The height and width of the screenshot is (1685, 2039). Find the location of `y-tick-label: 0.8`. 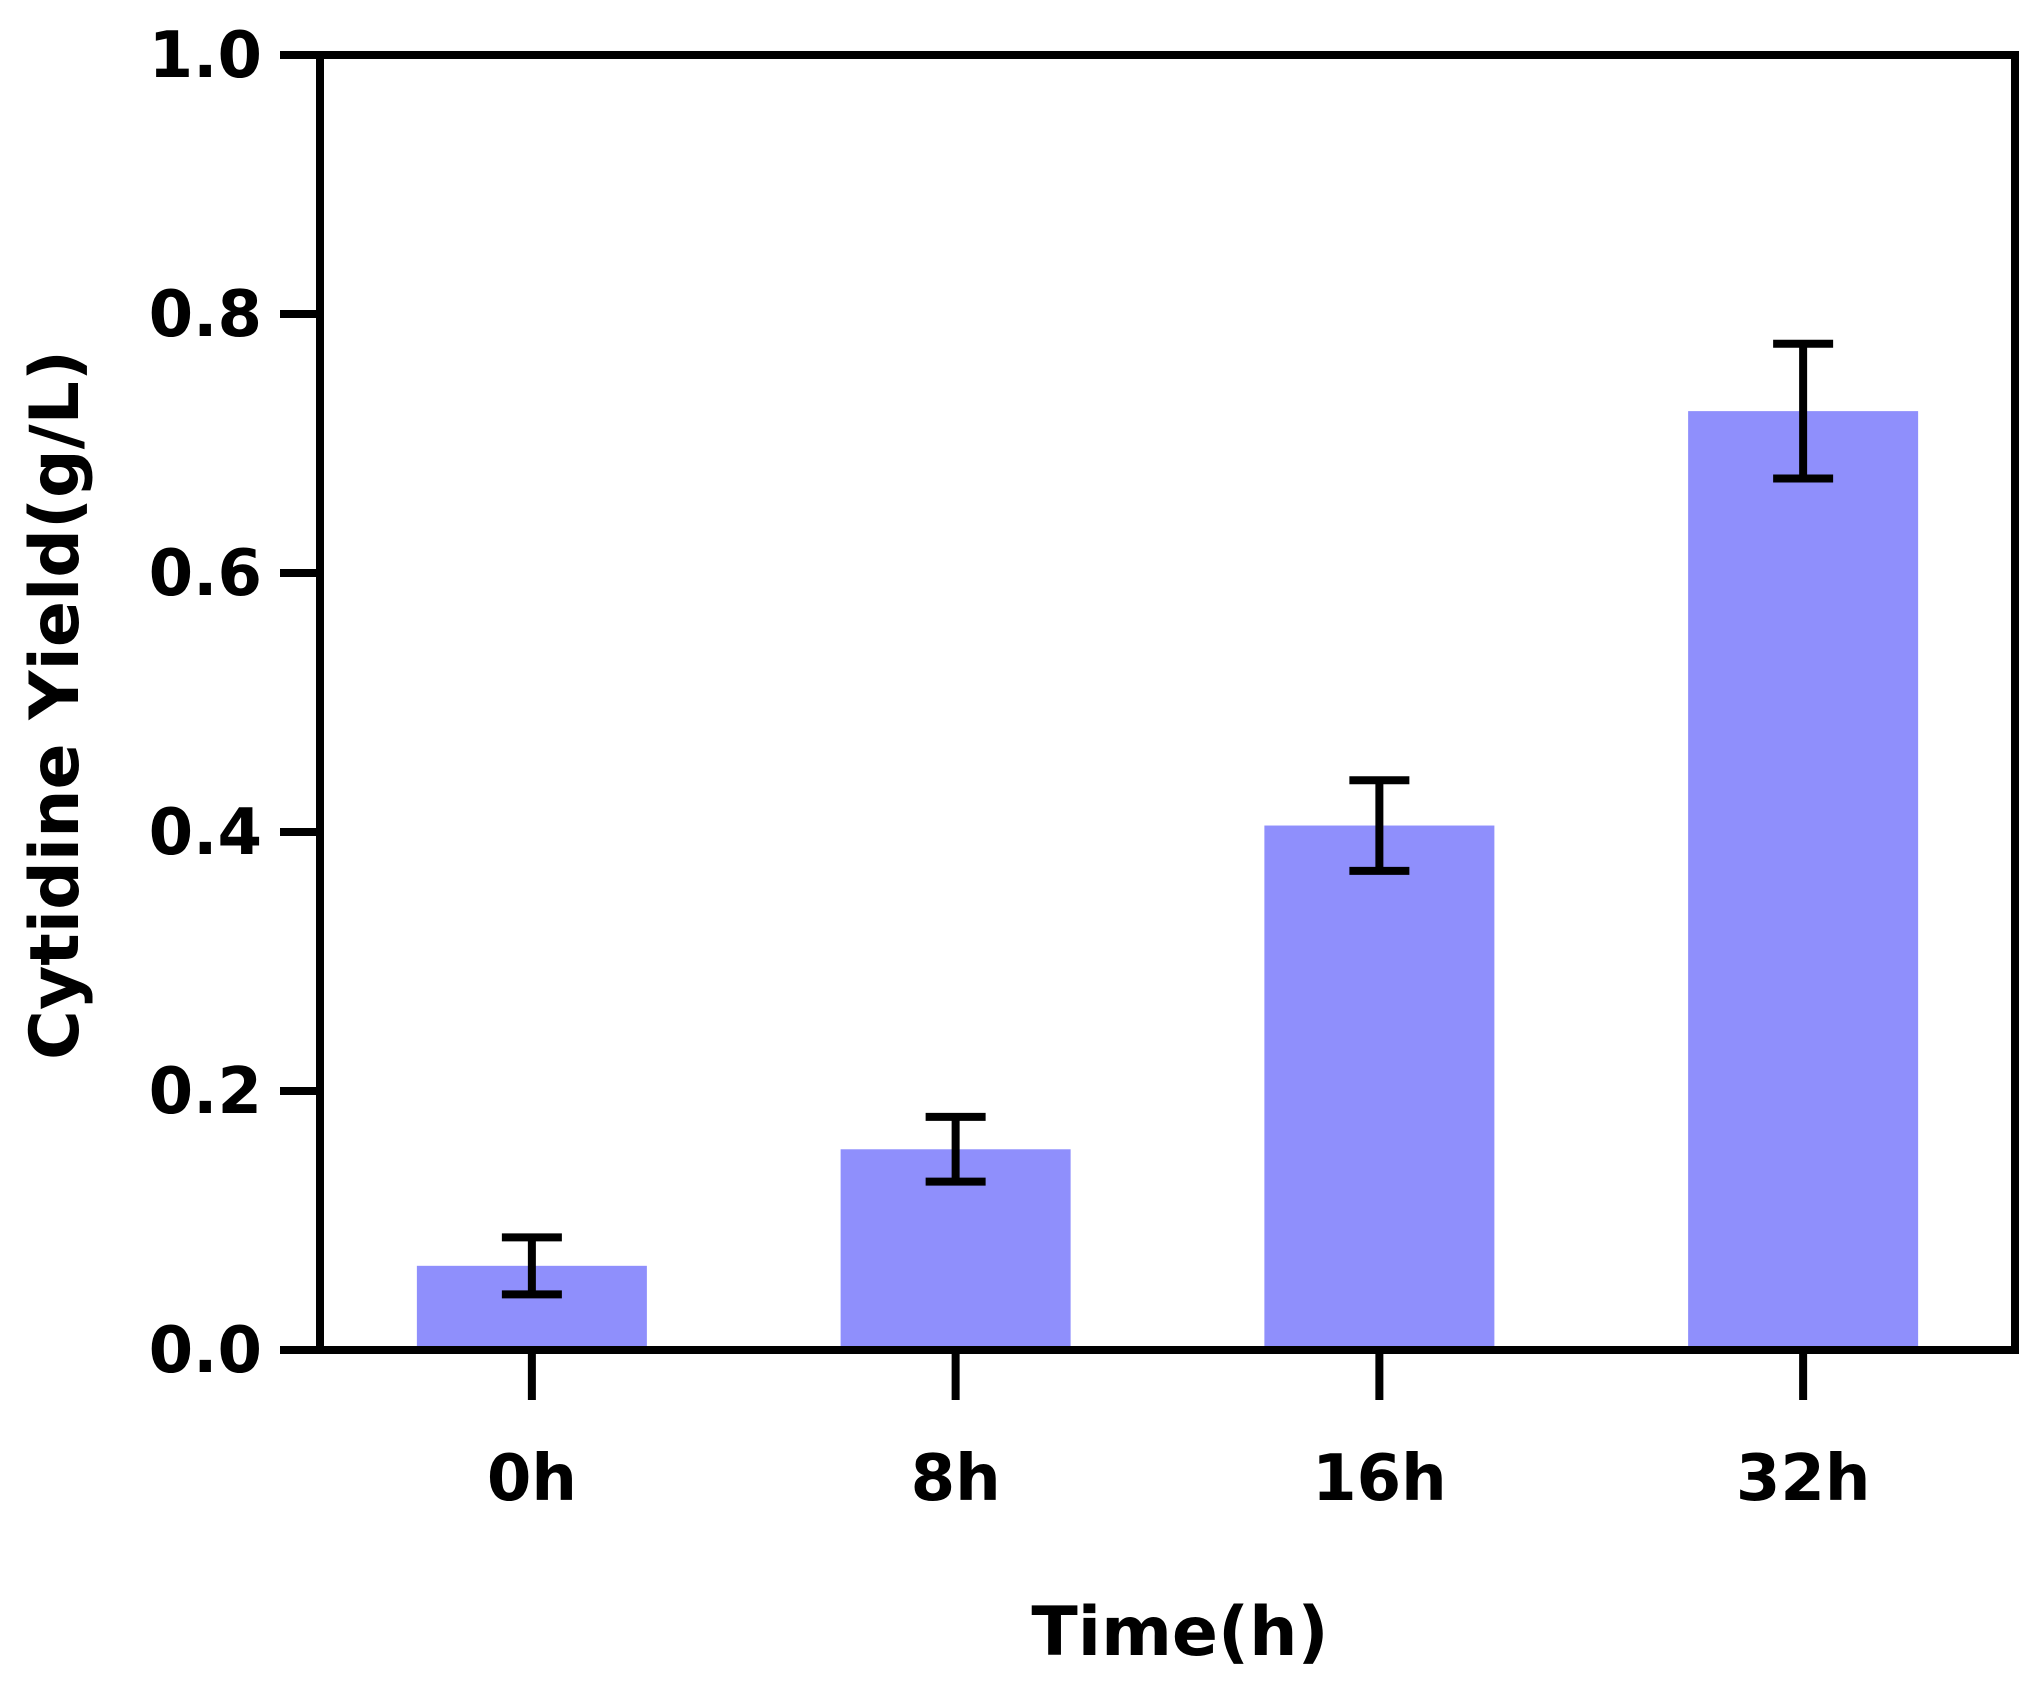

y-tick-label: 0.8 is located at coordinates (205, 315).